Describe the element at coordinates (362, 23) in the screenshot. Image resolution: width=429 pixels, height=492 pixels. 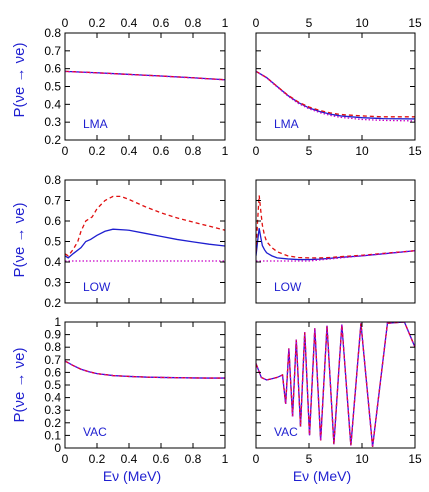
I see `x-tick-label-top: 10` at that location.